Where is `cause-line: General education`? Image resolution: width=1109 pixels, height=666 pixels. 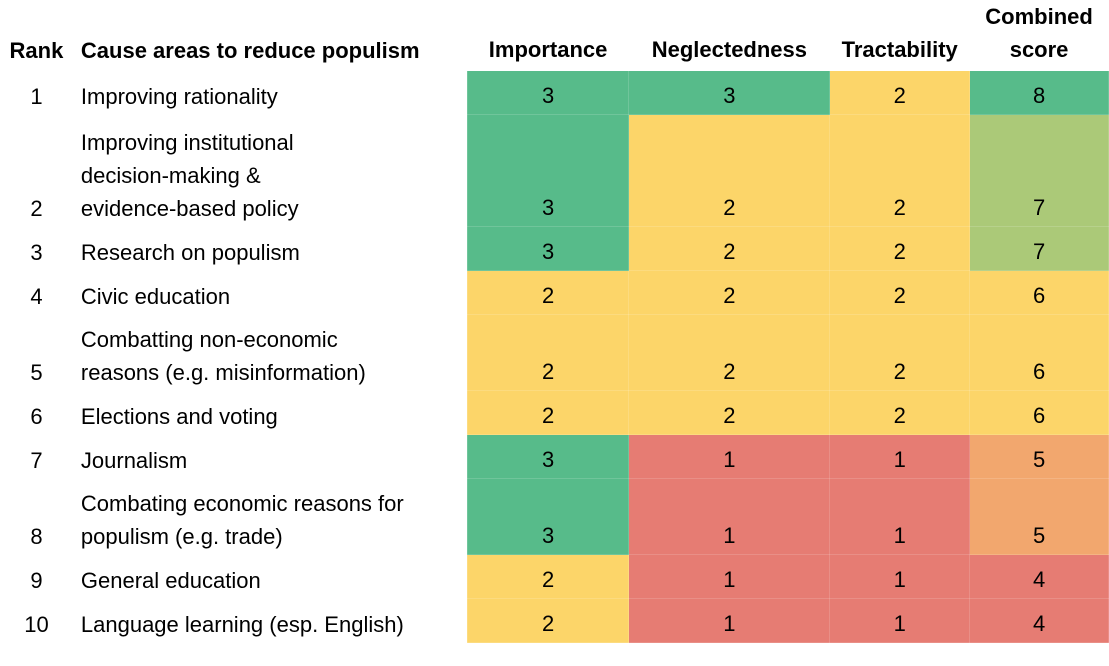
cause-line: General education is located at coordinates (170, 580).